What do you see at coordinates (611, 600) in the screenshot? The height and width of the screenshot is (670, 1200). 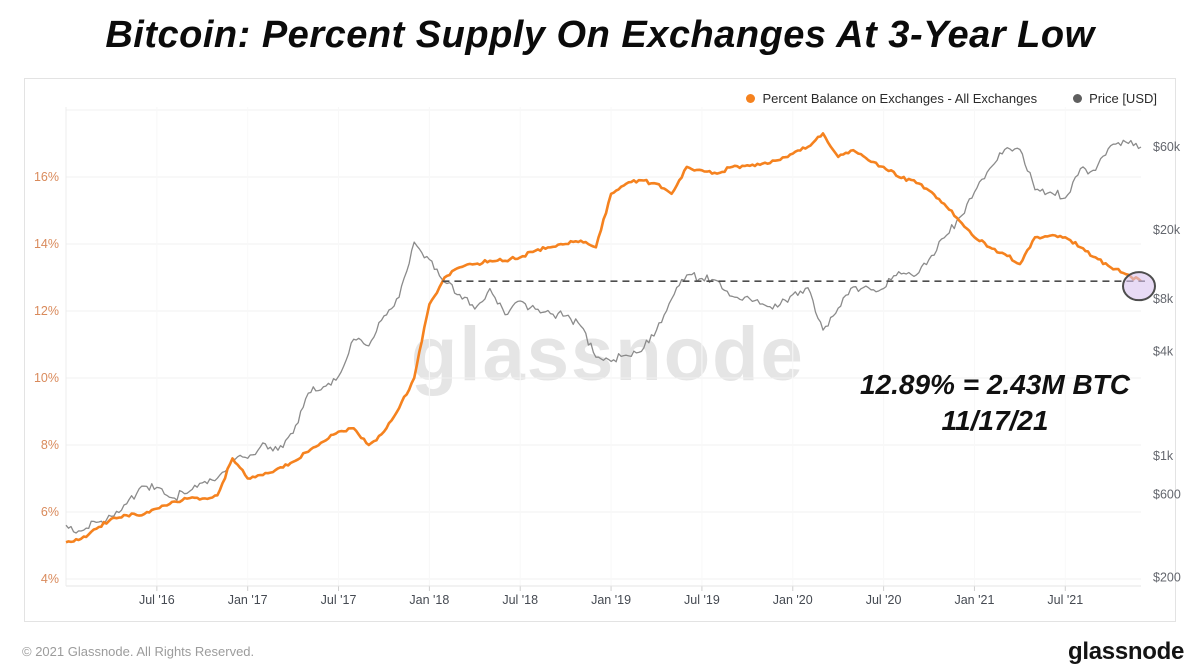 I see `svg-text: Jan '19` at bounding box center [611, 600].